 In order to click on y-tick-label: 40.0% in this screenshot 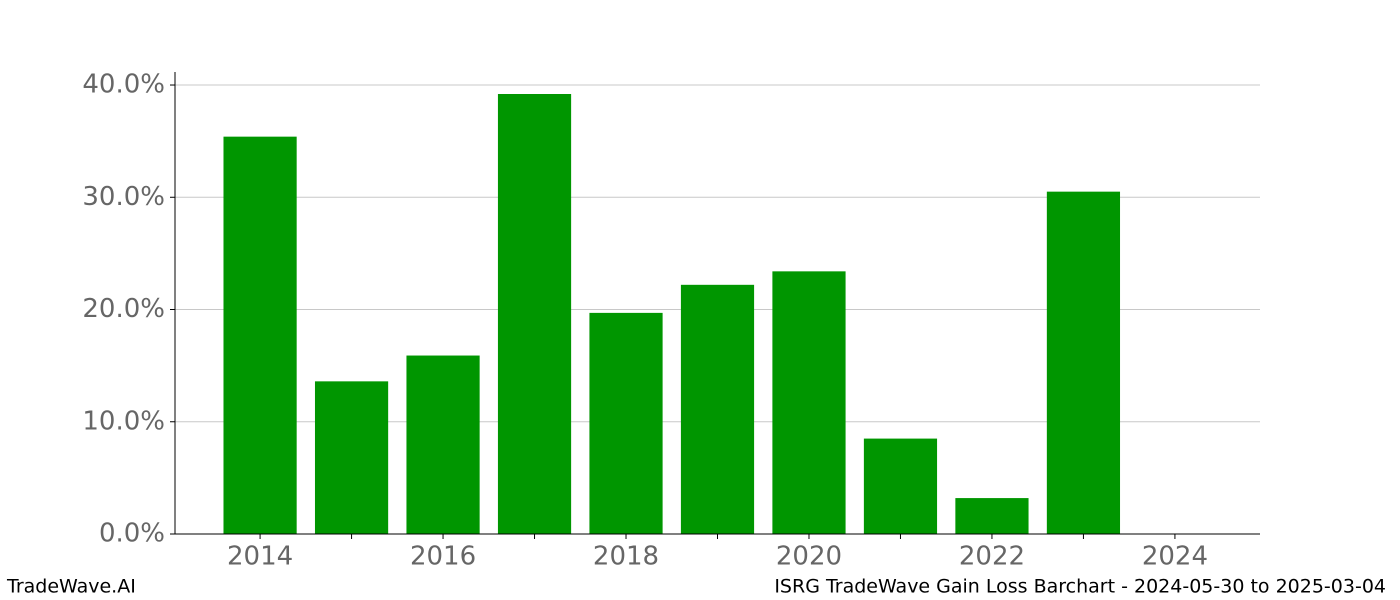, I will do `click(123, 85)`.